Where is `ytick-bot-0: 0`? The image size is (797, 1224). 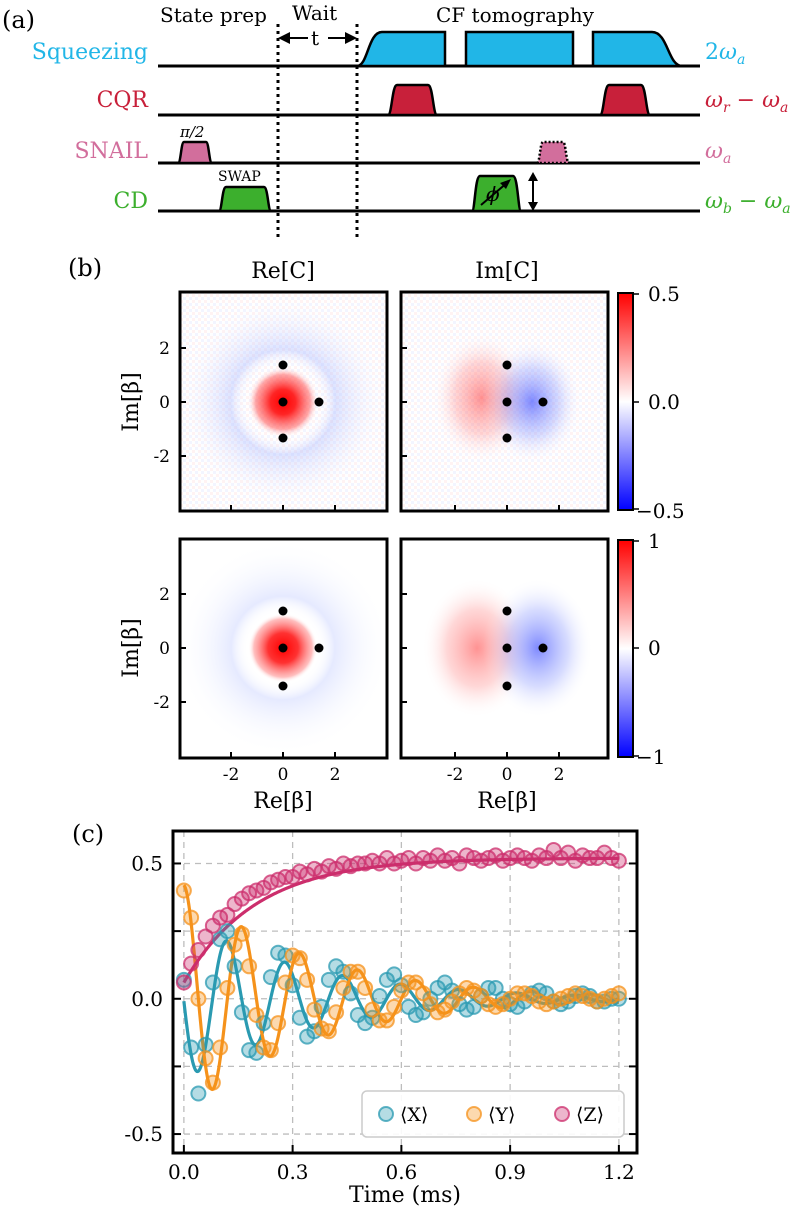
ytick-bot-0: 0 is located at coordinates (164, 649).